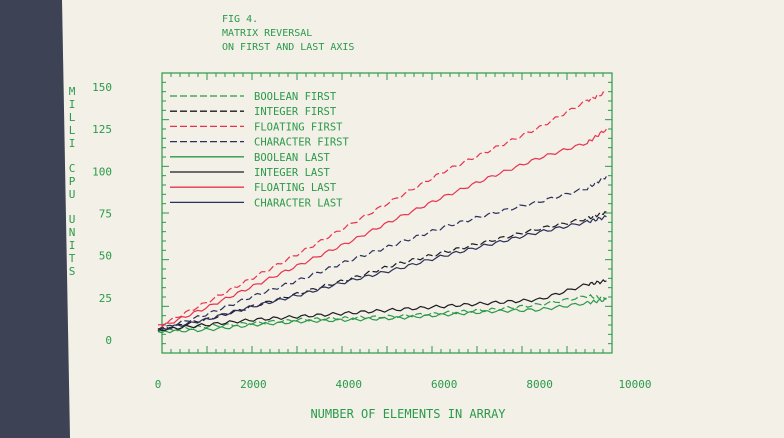 The width and height of the screenshot is (784, 438). I want to click on y-axis-label-char: P, so click(72, 181).